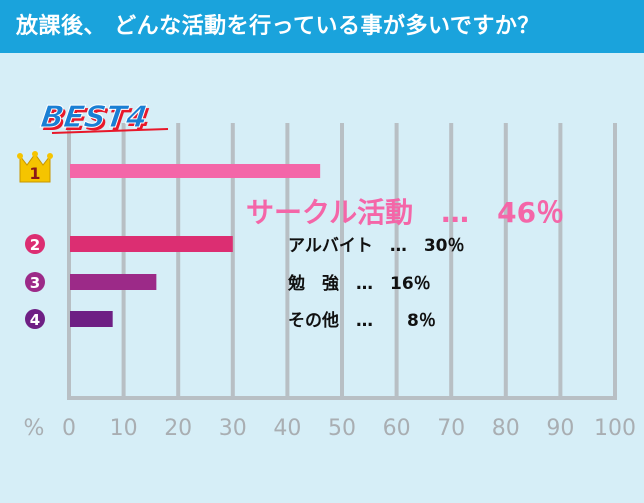 The height and width of the screenshot is (503, 644). Describe the element at coordinates (322, 26) in the screenshot. I see `chart-title: 放課後、 どんな活動を行っている事が多いですか？` at that location.